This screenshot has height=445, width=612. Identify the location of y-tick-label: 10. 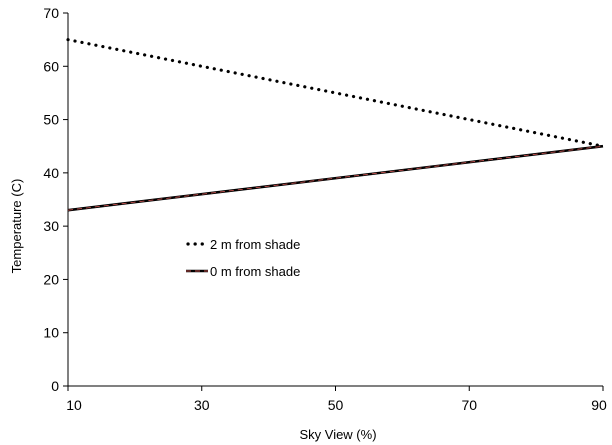
(51, 333).